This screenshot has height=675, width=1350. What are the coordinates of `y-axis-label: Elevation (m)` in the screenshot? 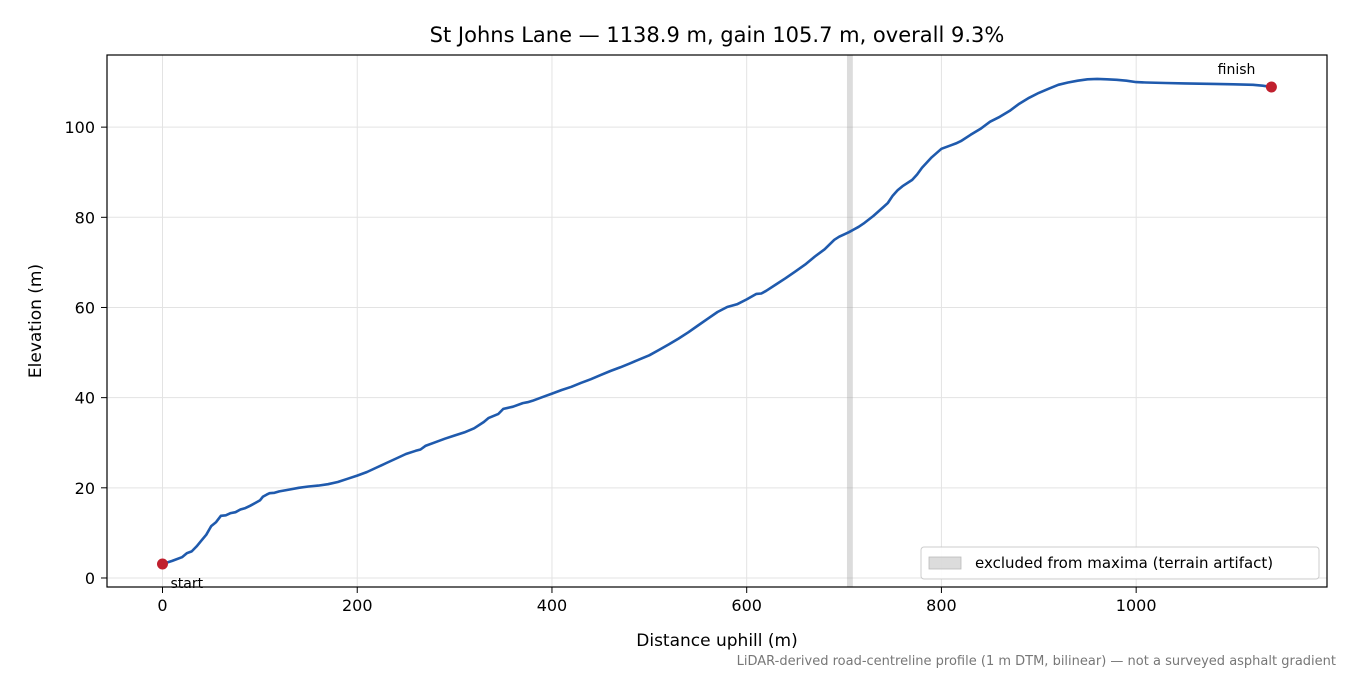 It's located at (36, 321).